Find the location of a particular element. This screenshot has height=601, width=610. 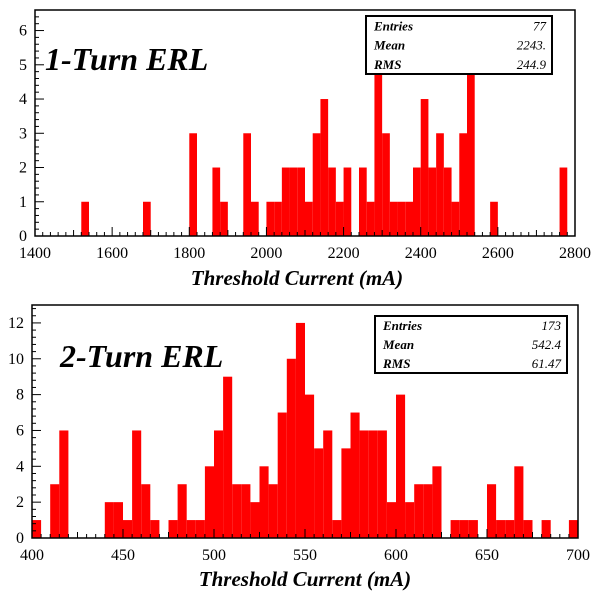

x-tick-label: 2800 is located at coordinates (575, 253).